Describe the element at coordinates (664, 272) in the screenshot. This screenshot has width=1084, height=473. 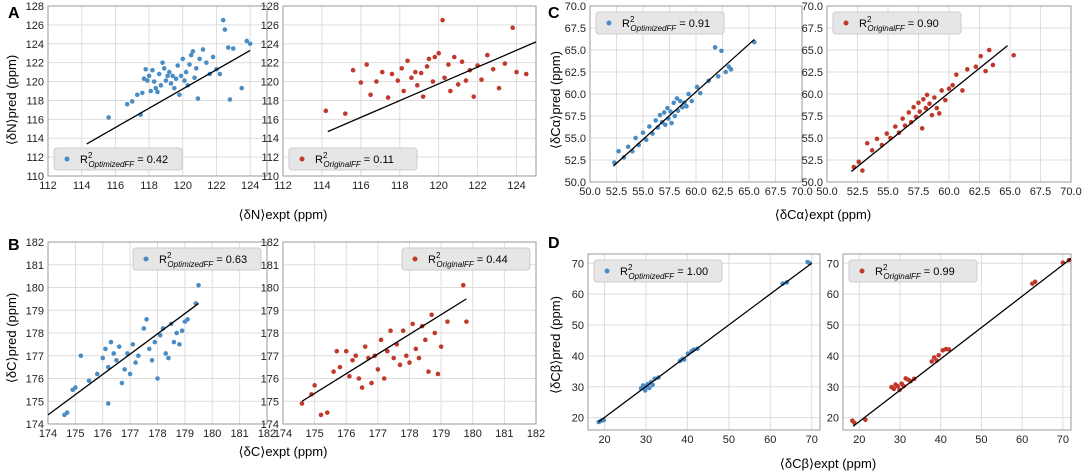
I see `legend-label: R2 OptimizedFF = 1.00` at that location.